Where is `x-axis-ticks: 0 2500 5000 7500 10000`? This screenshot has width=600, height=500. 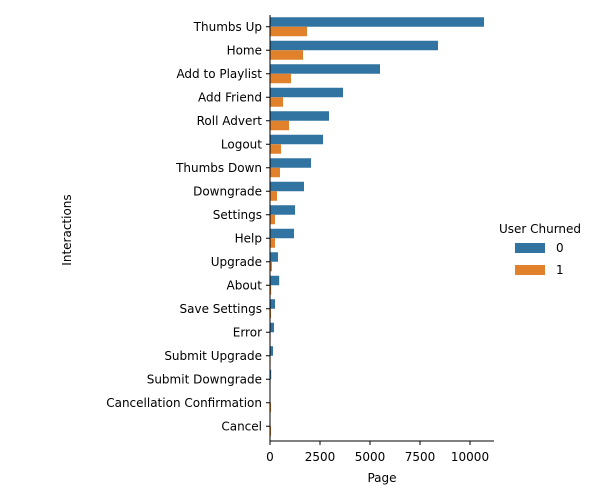 x-axis-ticks: 0 2500 5000 7500 10000 is located at coordinates (377, 452).